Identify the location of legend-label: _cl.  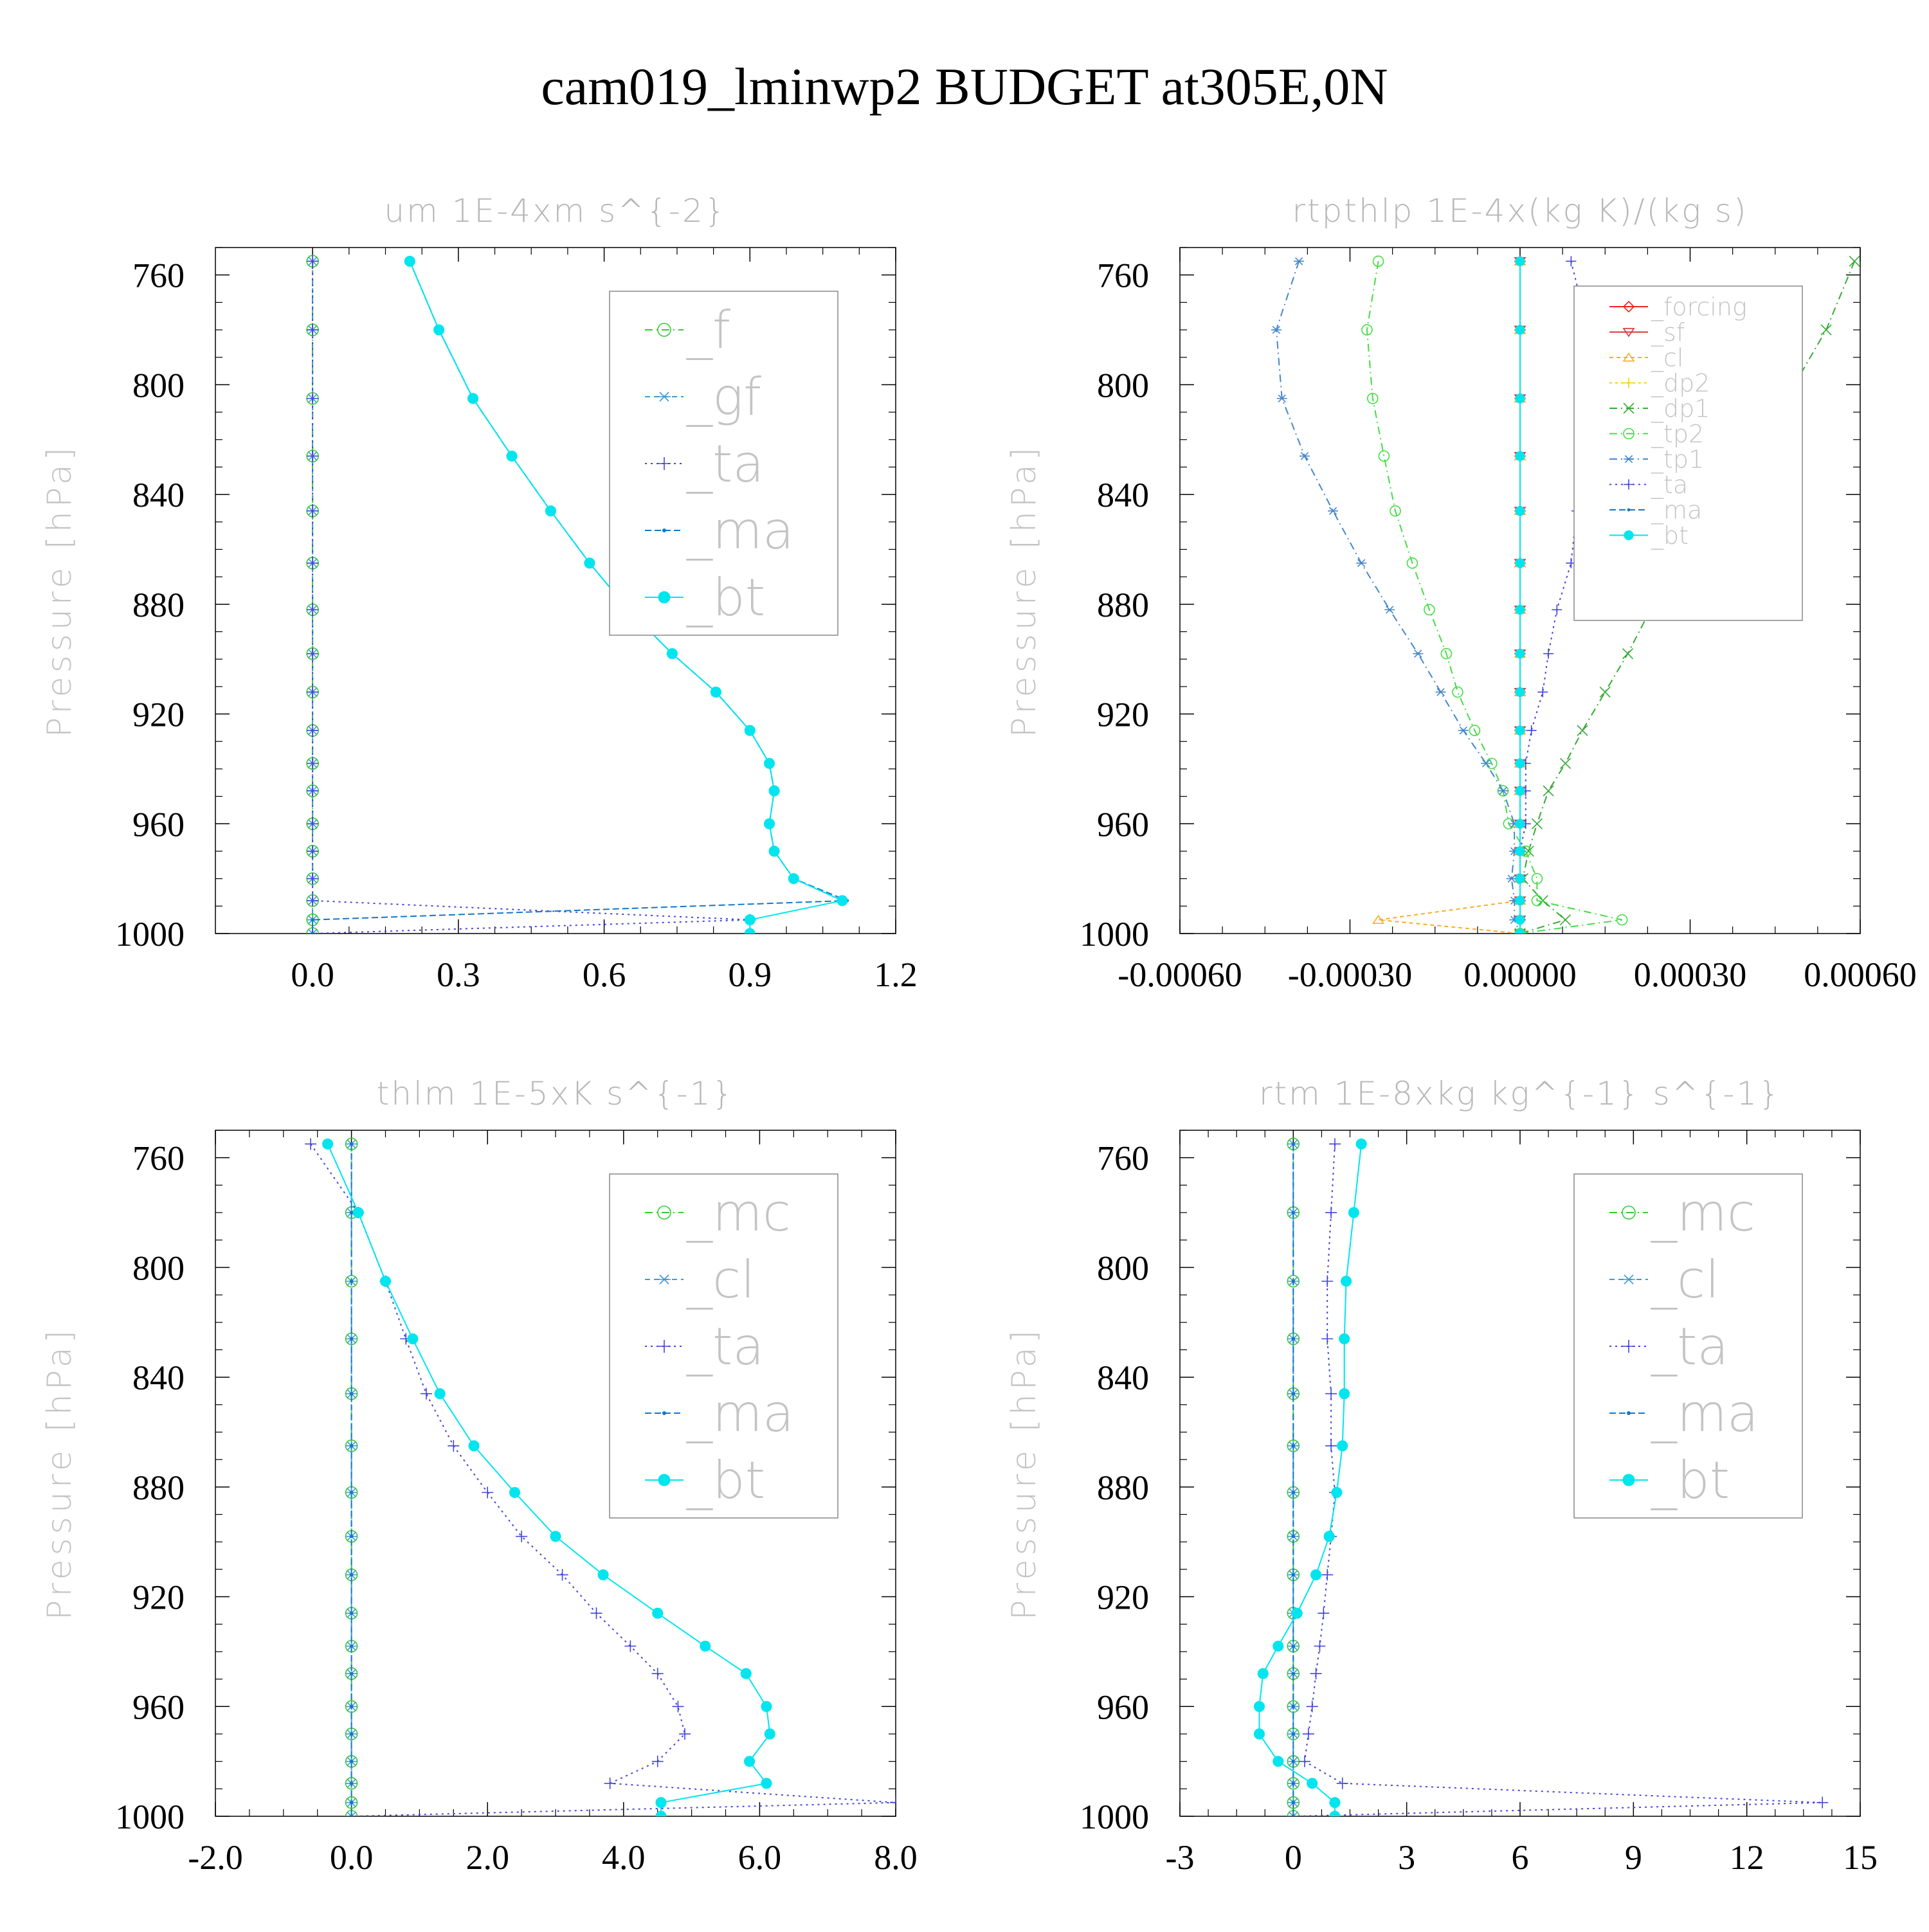
(720, 1280).